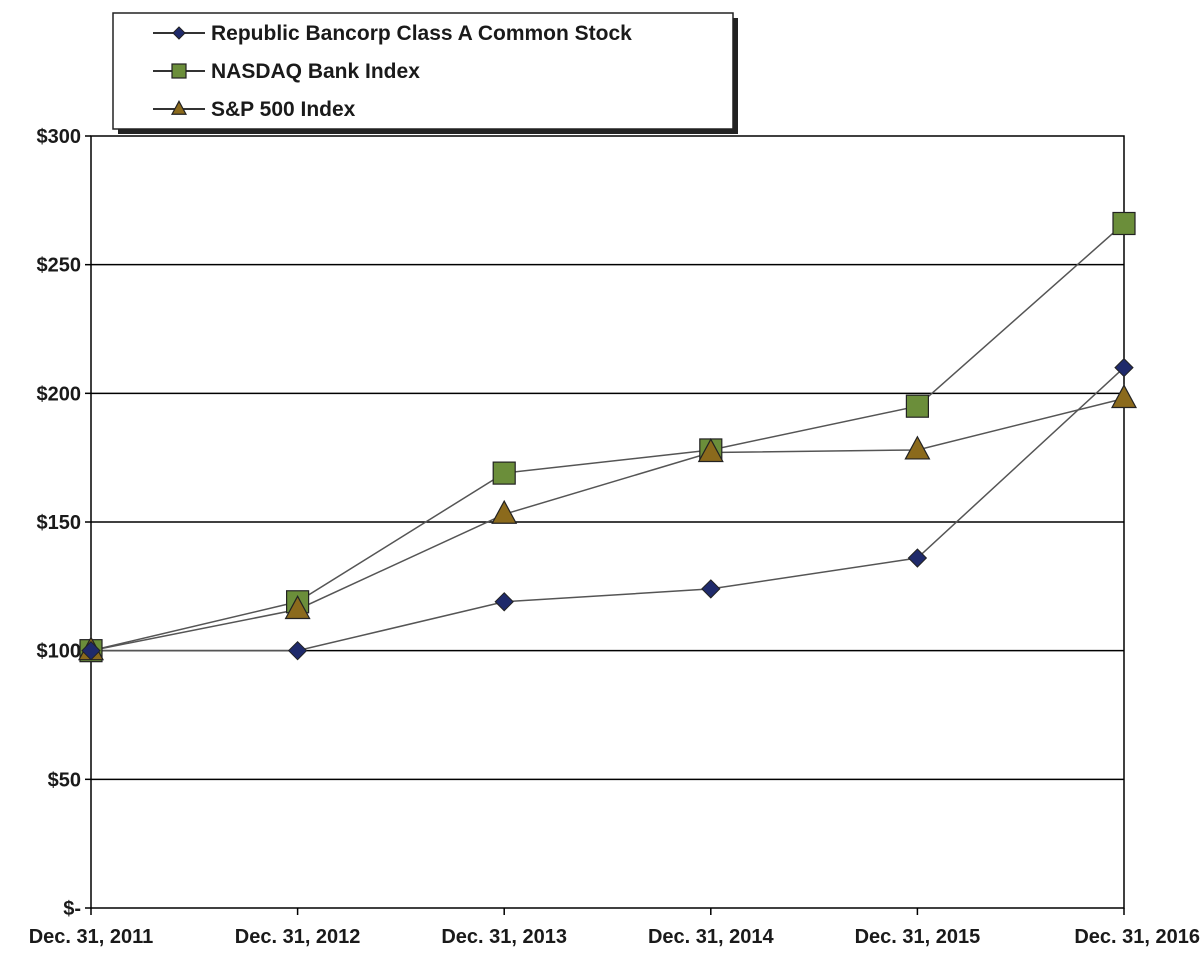 The height and width of the screenshot is (957, 1203). I want to click on y-tick-label: $150, so click(59, 523).